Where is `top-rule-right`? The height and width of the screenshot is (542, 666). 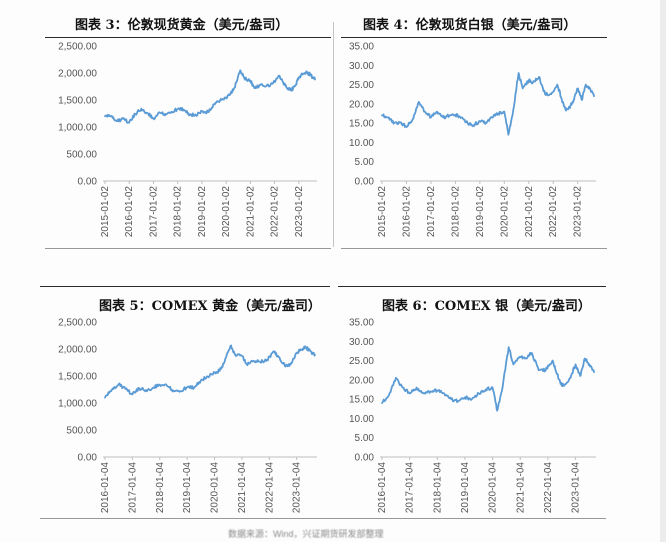 top-rule-right is located at coordinates (474, 37).